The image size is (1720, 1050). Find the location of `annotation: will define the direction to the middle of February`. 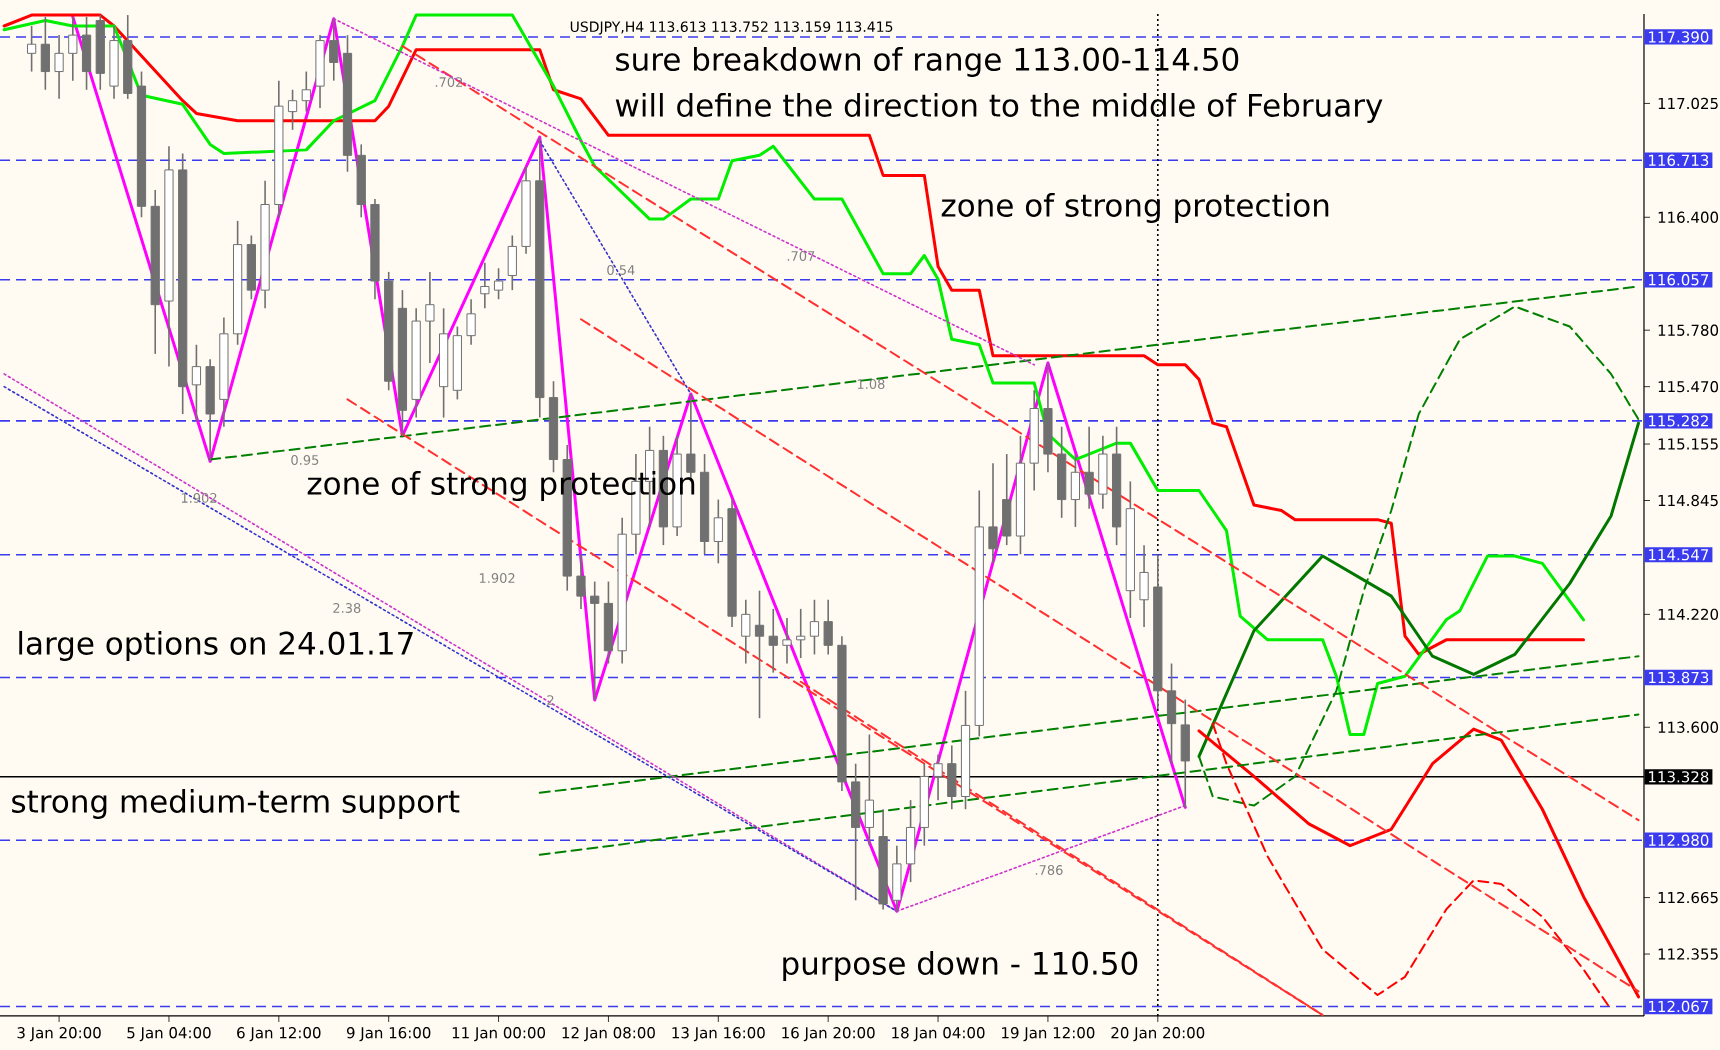

annotation: will define the direction to the middle of February is located at coordinates (999, 107).